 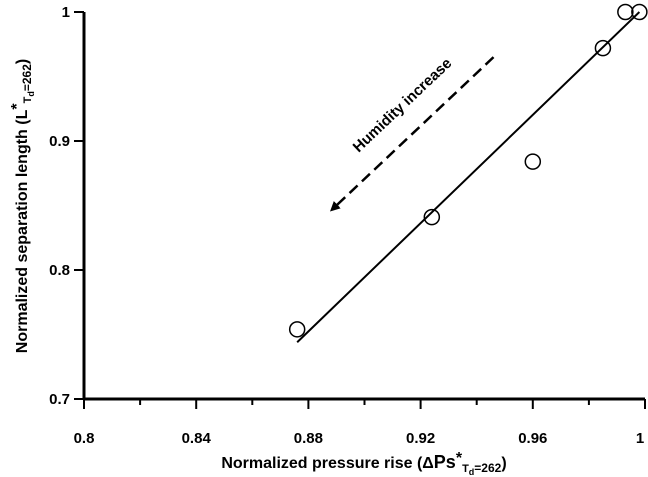 I want to click on annotation-humidity-increase: Humidity increase, so click(x=403, y=105).